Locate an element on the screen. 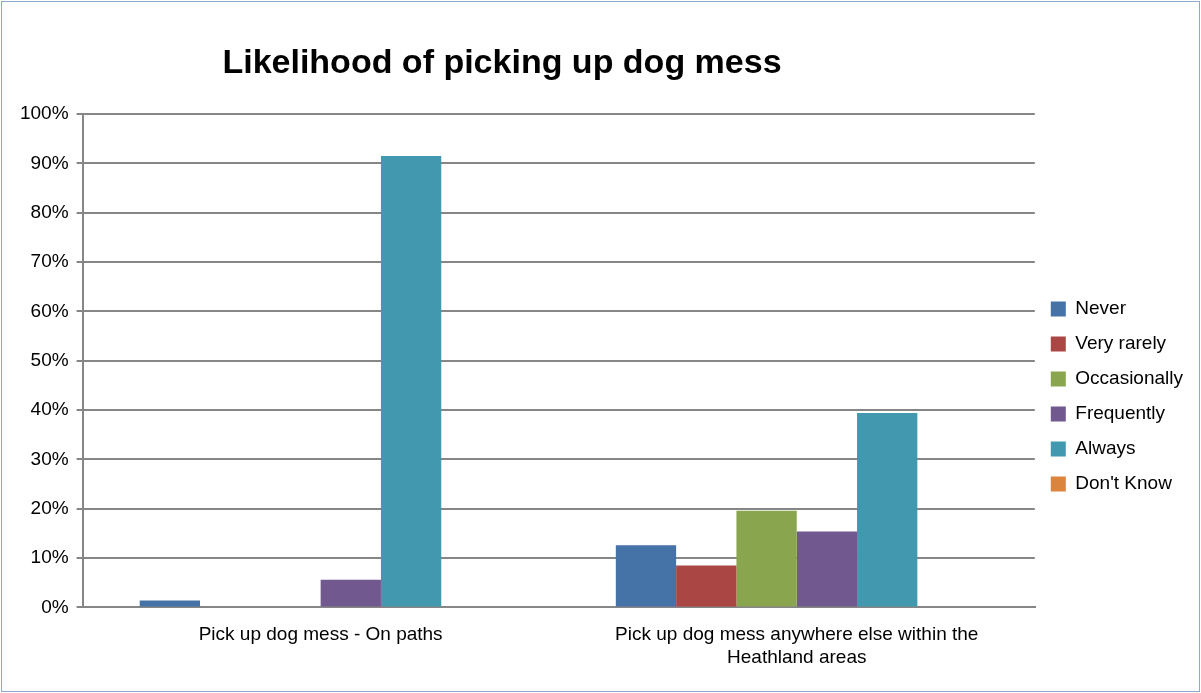 The height and width of the screenshot is (693, 1201). y-tick-label: 10% is located at coordinates (49, 557).